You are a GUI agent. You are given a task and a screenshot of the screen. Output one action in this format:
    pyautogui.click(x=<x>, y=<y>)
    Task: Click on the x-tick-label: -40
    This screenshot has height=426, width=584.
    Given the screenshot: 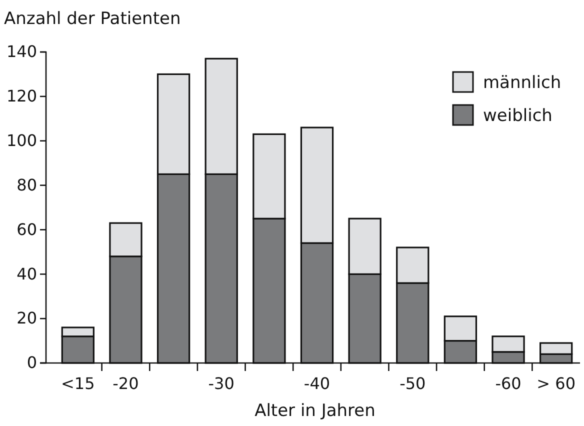 What is the action you would take?
    pyautogui.click(x=317, y=383)
    